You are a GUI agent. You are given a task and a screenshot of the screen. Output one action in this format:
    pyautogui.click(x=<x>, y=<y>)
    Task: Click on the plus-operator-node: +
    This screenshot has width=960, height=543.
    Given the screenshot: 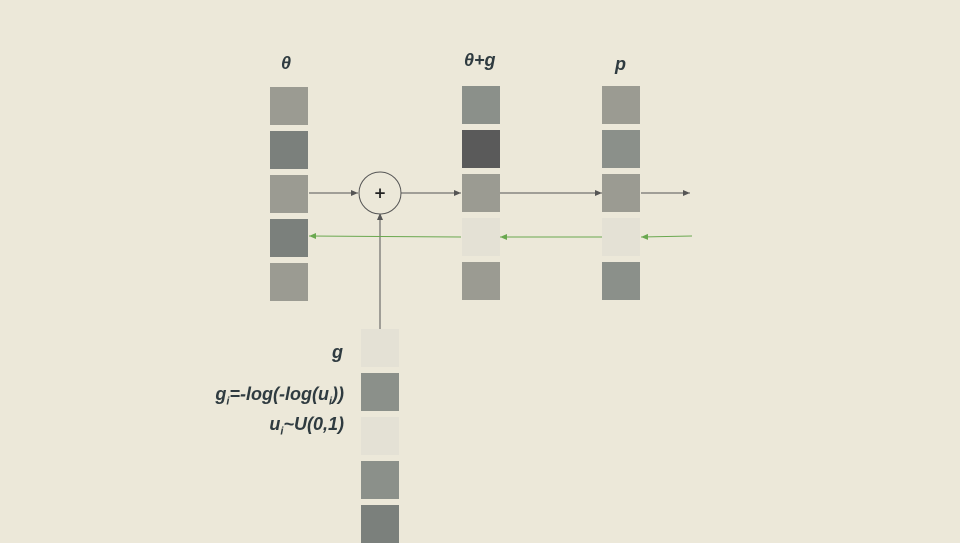 What is the action you would take?
    pyautogui.click(x=380, y=193)
    